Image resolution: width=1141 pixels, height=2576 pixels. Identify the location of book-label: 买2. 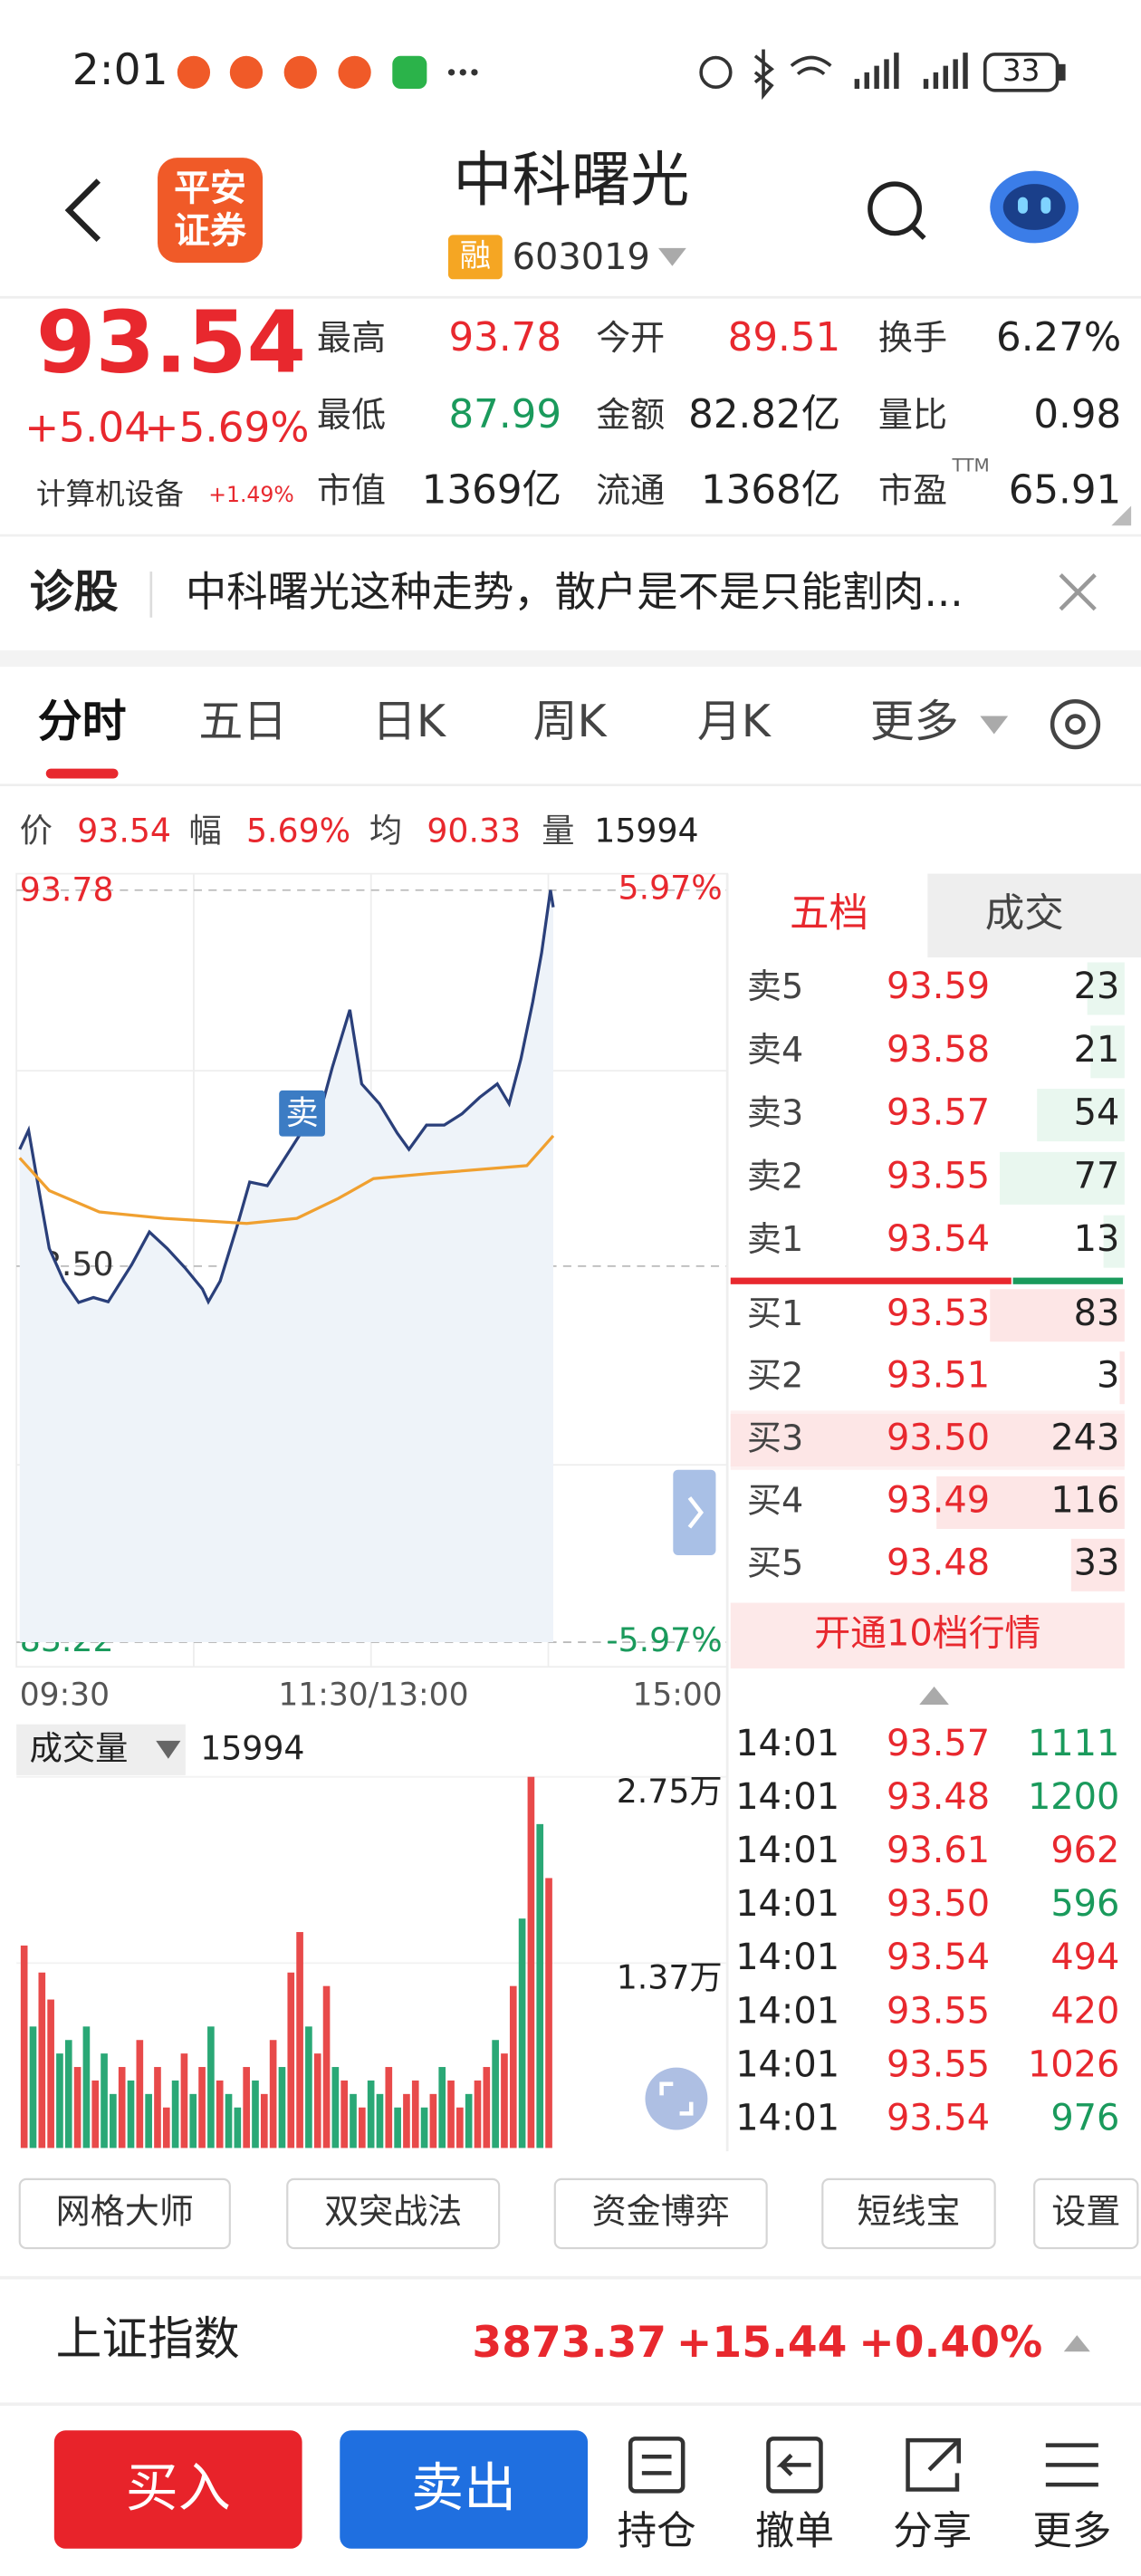
(775, 1376).